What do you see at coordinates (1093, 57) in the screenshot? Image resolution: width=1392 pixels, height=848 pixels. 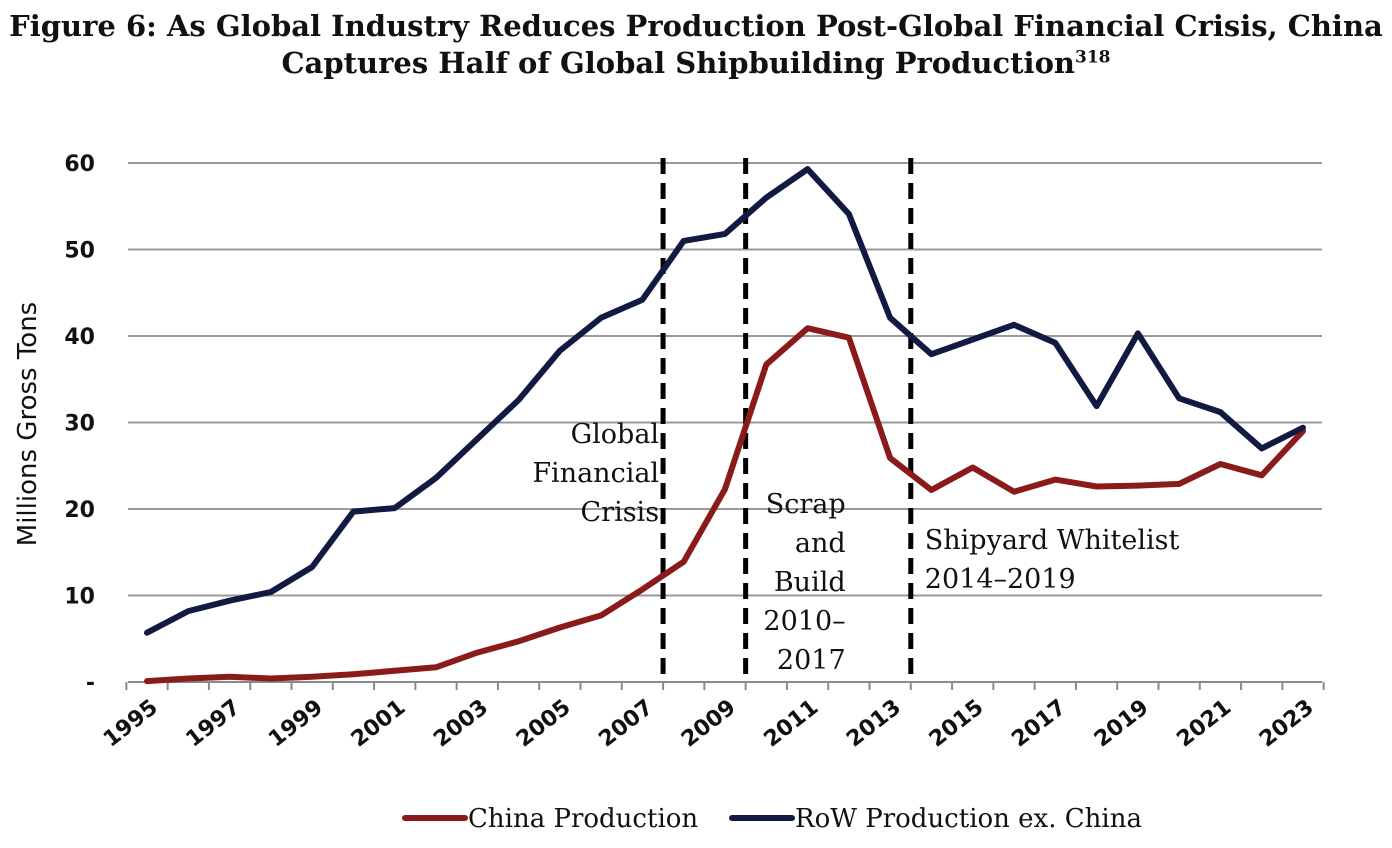 I see `title-footnote-marker: 318` at bounding box center [1093, 57].